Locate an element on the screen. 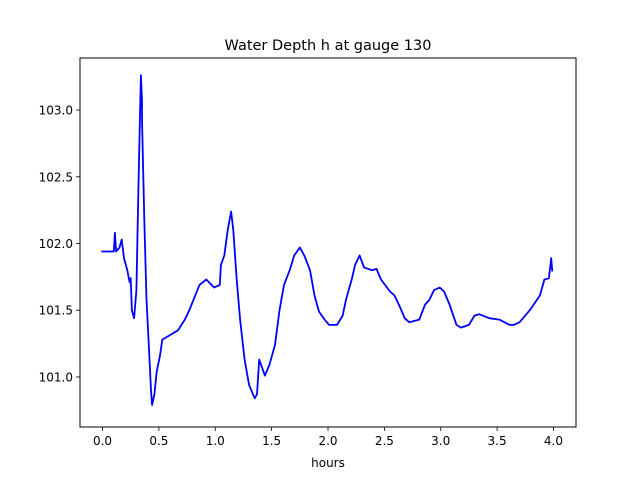  x-tick-label: 0.5 is located at coordinates (158, 441).